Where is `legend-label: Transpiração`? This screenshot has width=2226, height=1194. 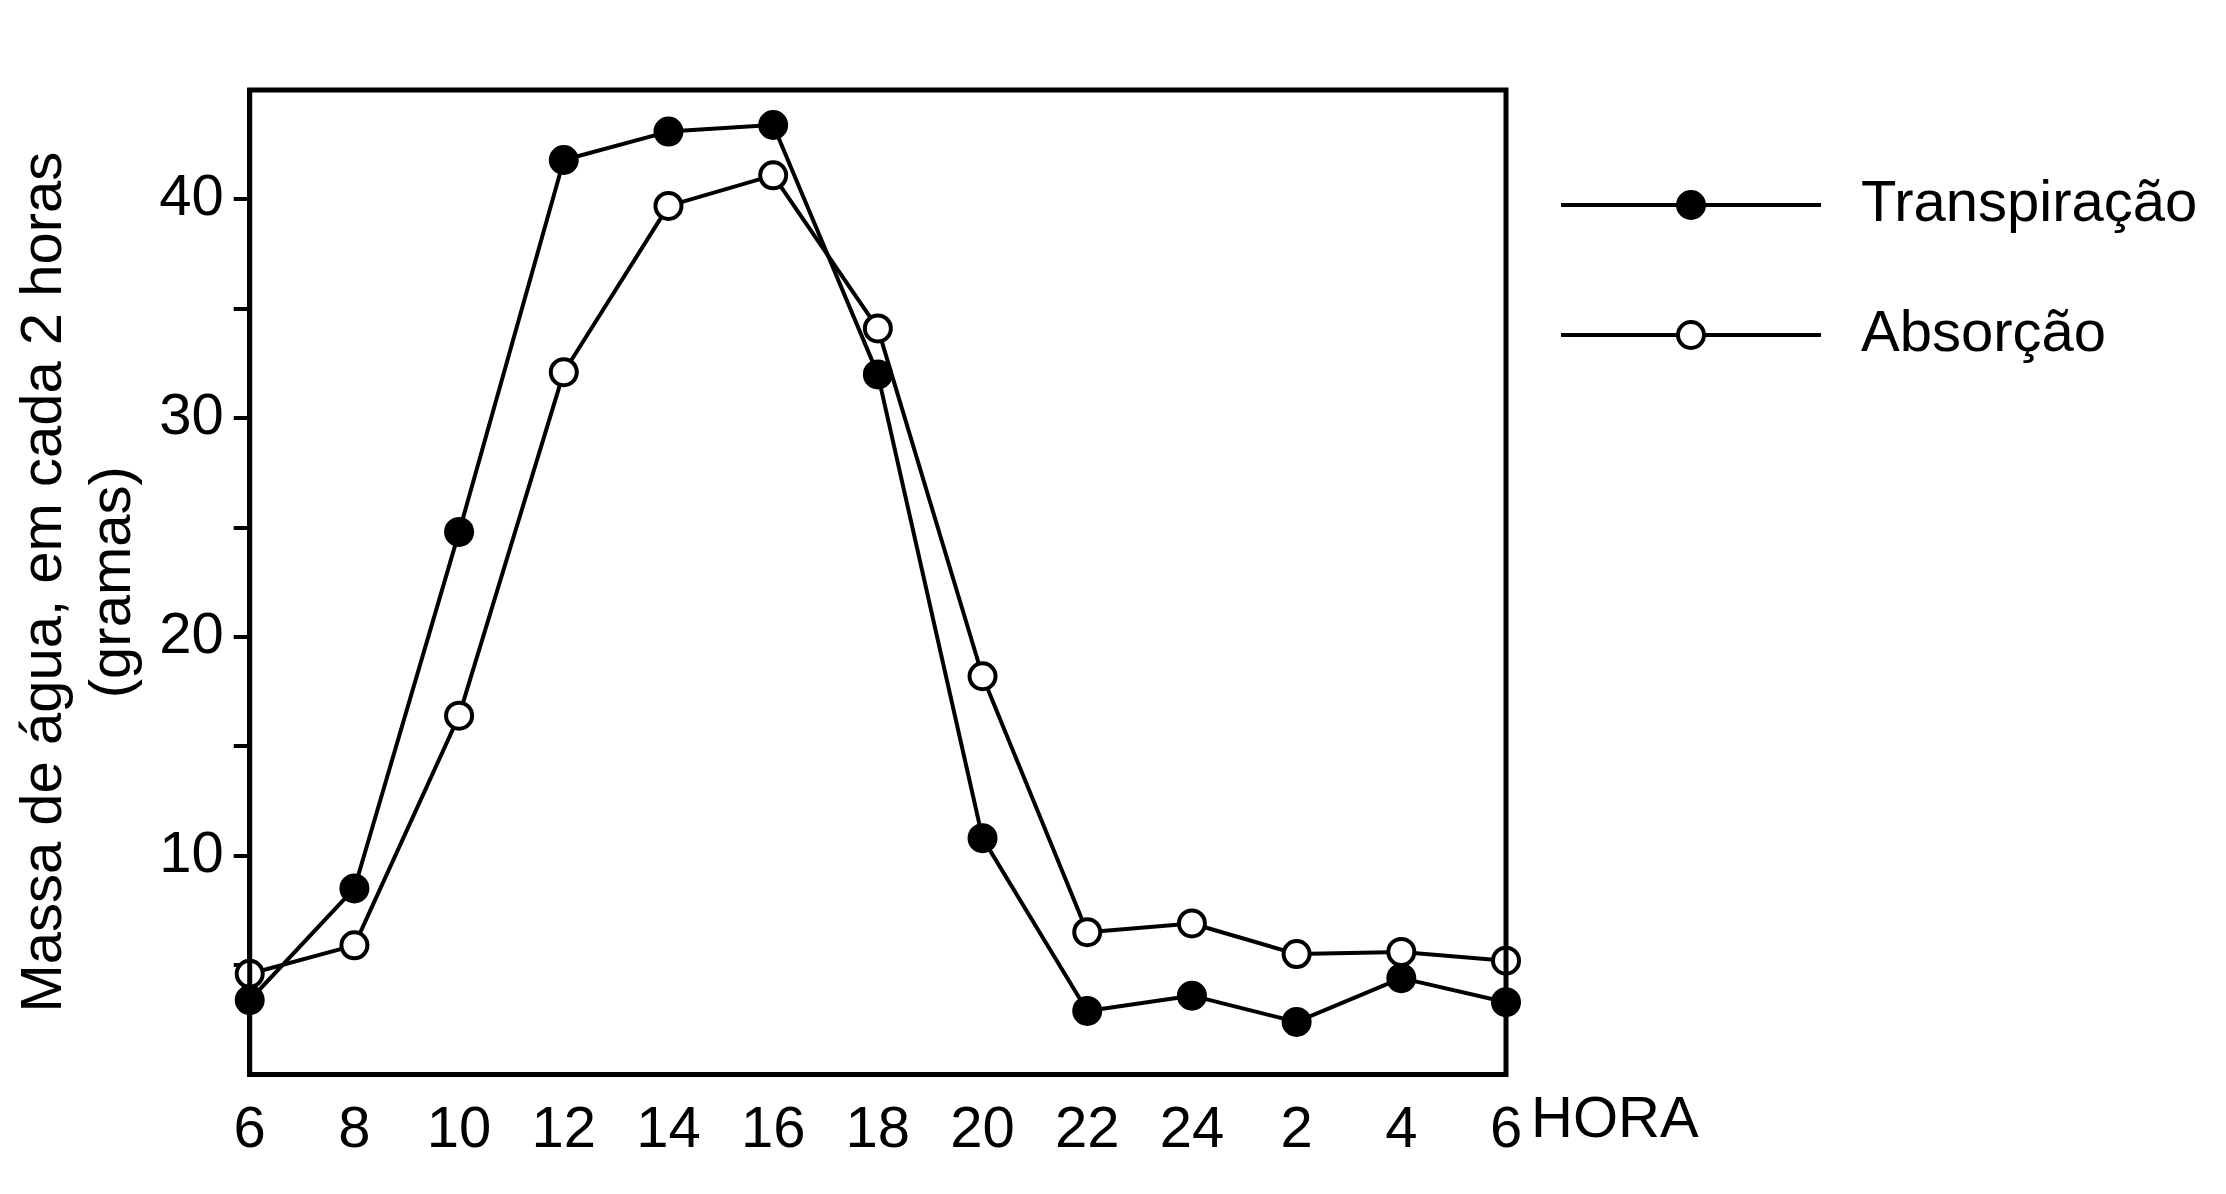 legend-label: Transpiração is located at coordinates (2029, 200).